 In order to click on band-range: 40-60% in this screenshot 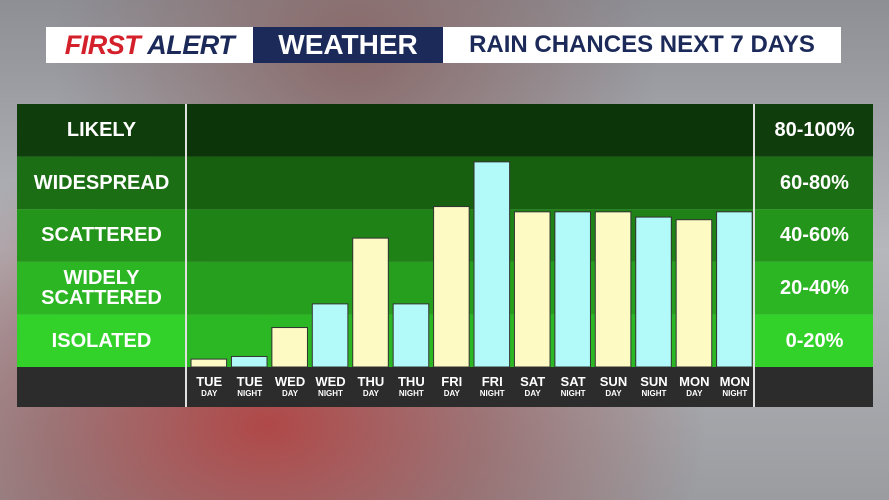, I will do `click(814, 235)`.